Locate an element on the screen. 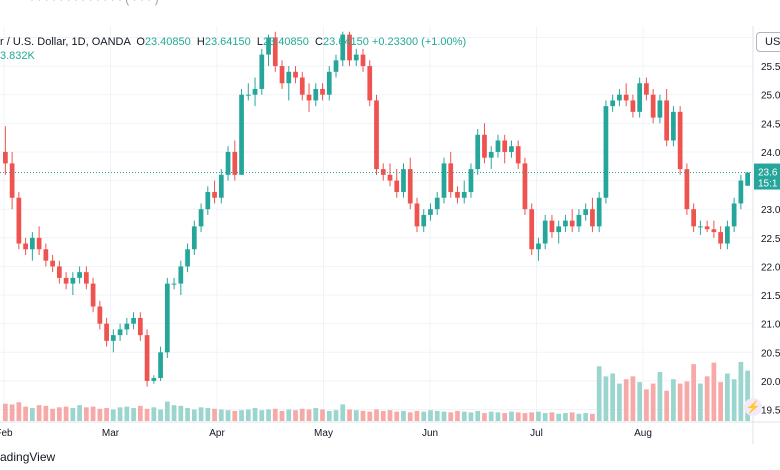 Image resolution: width=780 pixels, height=470 pixels. last-price-badge is located at coordinates (767, 176).